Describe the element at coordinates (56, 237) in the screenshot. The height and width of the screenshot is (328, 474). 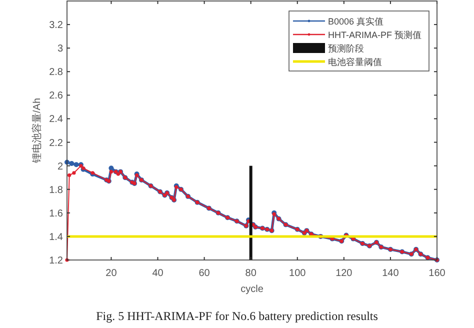
I see `y-tick-label: 1.4` at that location.